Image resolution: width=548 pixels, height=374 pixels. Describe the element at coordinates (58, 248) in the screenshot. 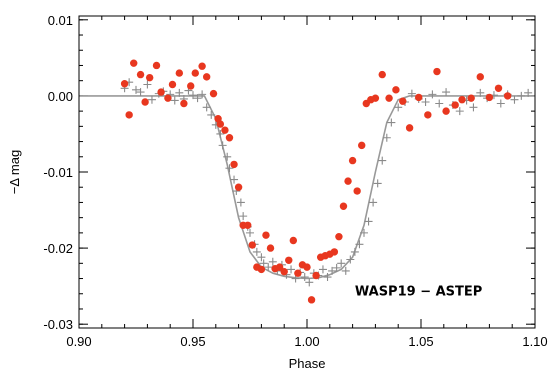

I see `y-tick-label: -0.02` at that location.